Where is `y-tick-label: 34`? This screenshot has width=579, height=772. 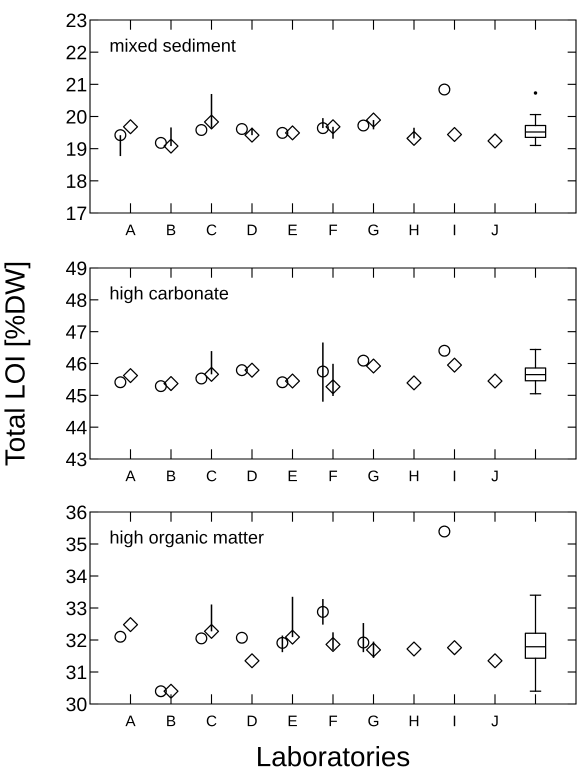 y-tick-label: 34 is located at coordinates (76, 576).